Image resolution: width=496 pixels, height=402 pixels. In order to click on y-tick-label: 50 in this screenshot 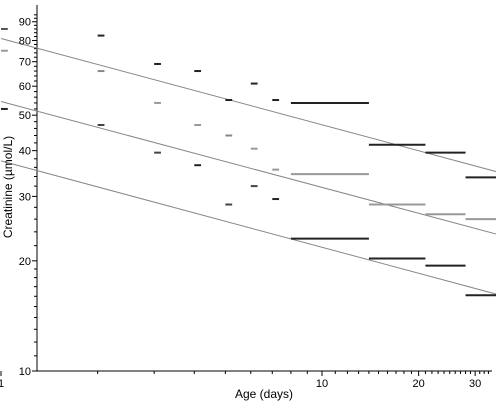, I will do `click(25, 116)`.